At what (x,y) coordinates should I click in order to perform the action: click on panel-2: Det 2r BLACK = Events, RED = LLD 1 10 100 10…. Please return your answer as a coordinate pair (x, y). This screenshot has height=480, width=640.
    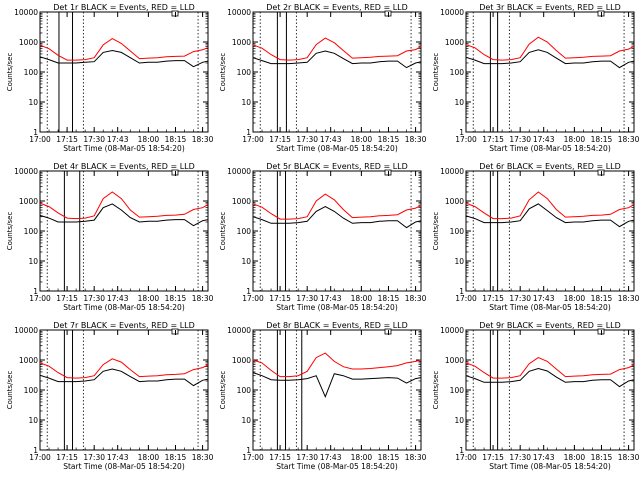
    Looking at the image, I should click on (323, 78).